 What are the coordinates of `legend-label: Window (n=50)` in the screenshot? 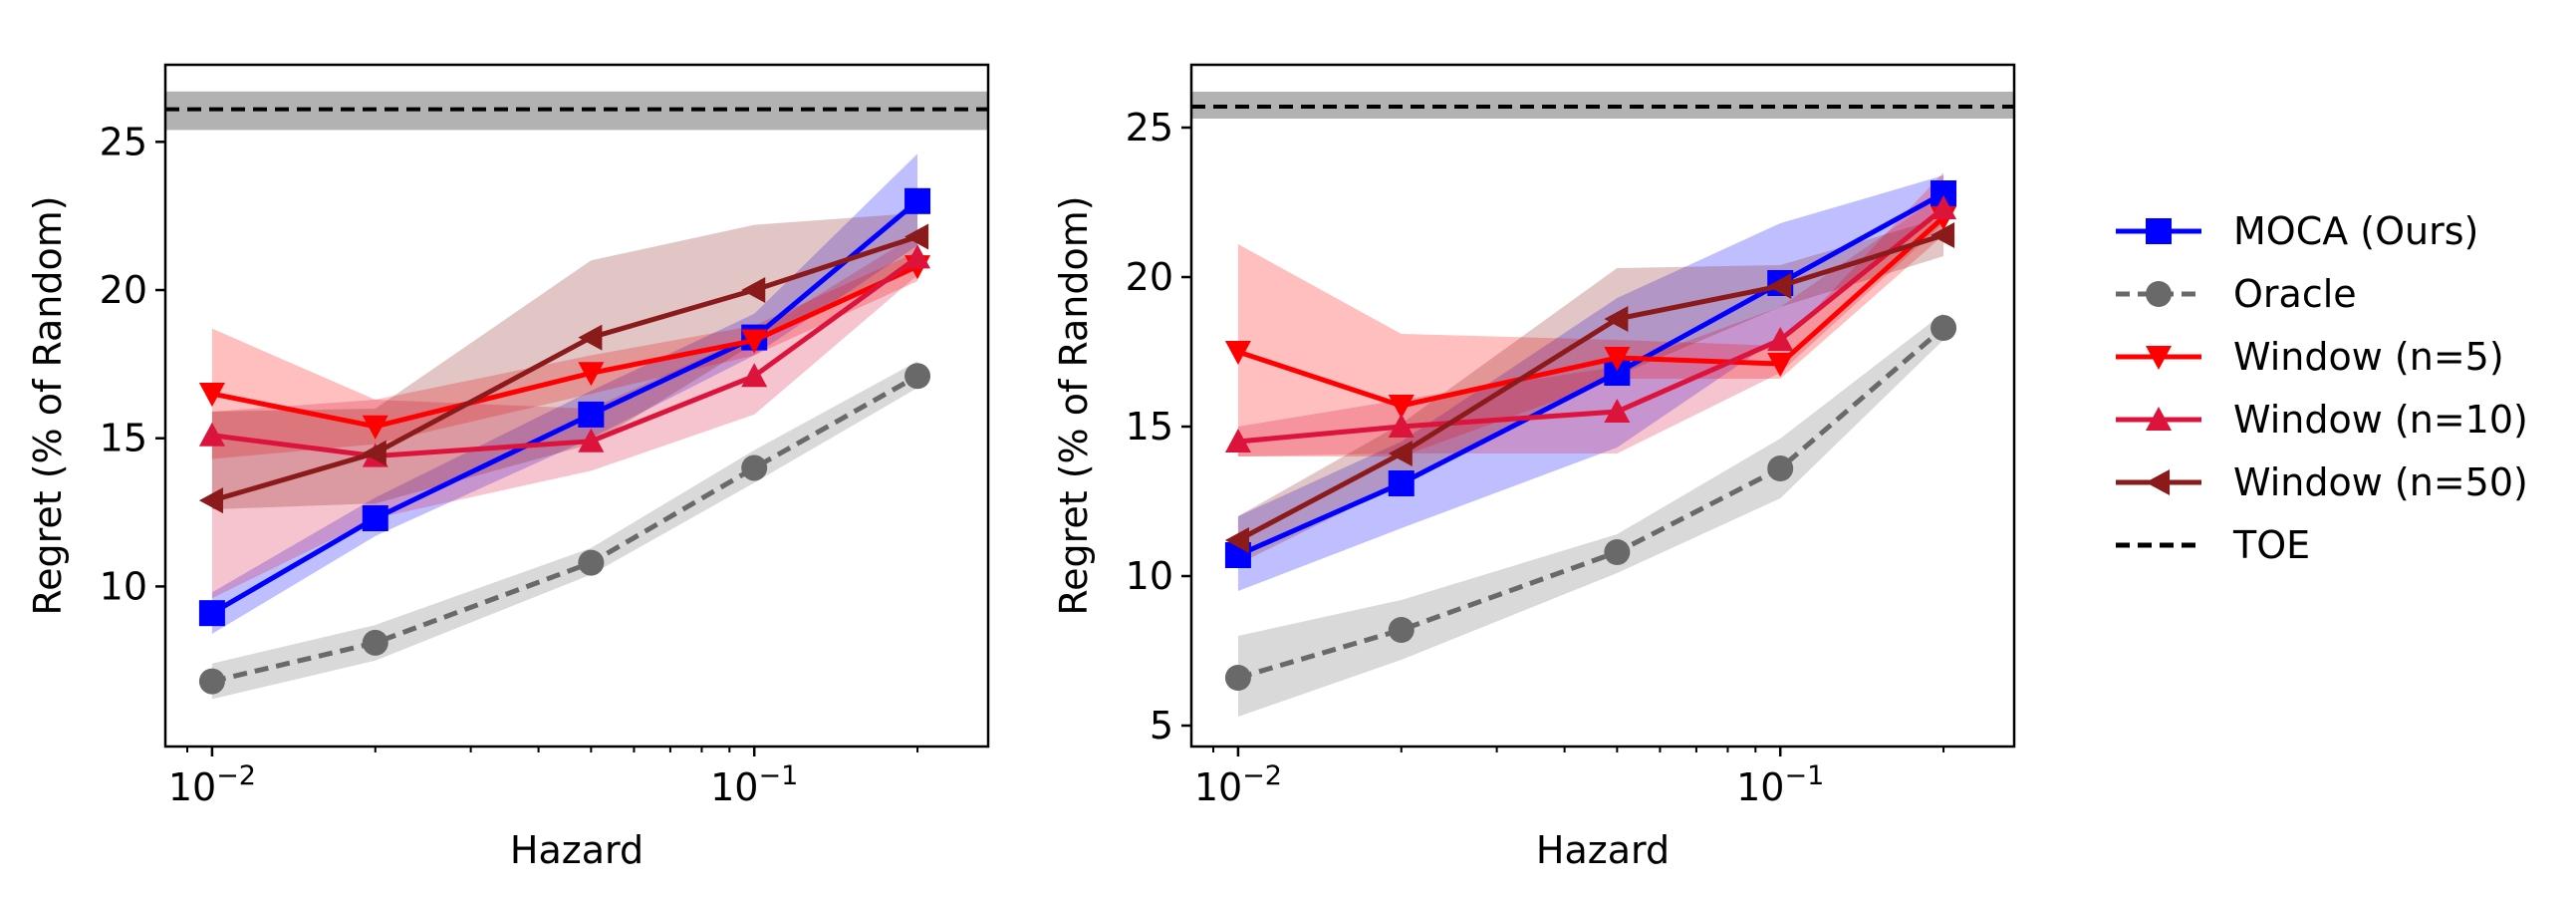 It's located at (2380, 482).